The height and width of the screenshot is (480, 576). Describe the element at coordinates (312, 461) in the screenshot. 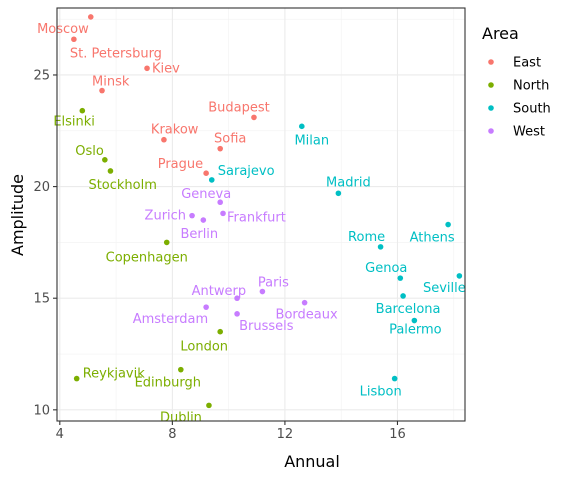

I see `x-axis-title: Annual` at that location.